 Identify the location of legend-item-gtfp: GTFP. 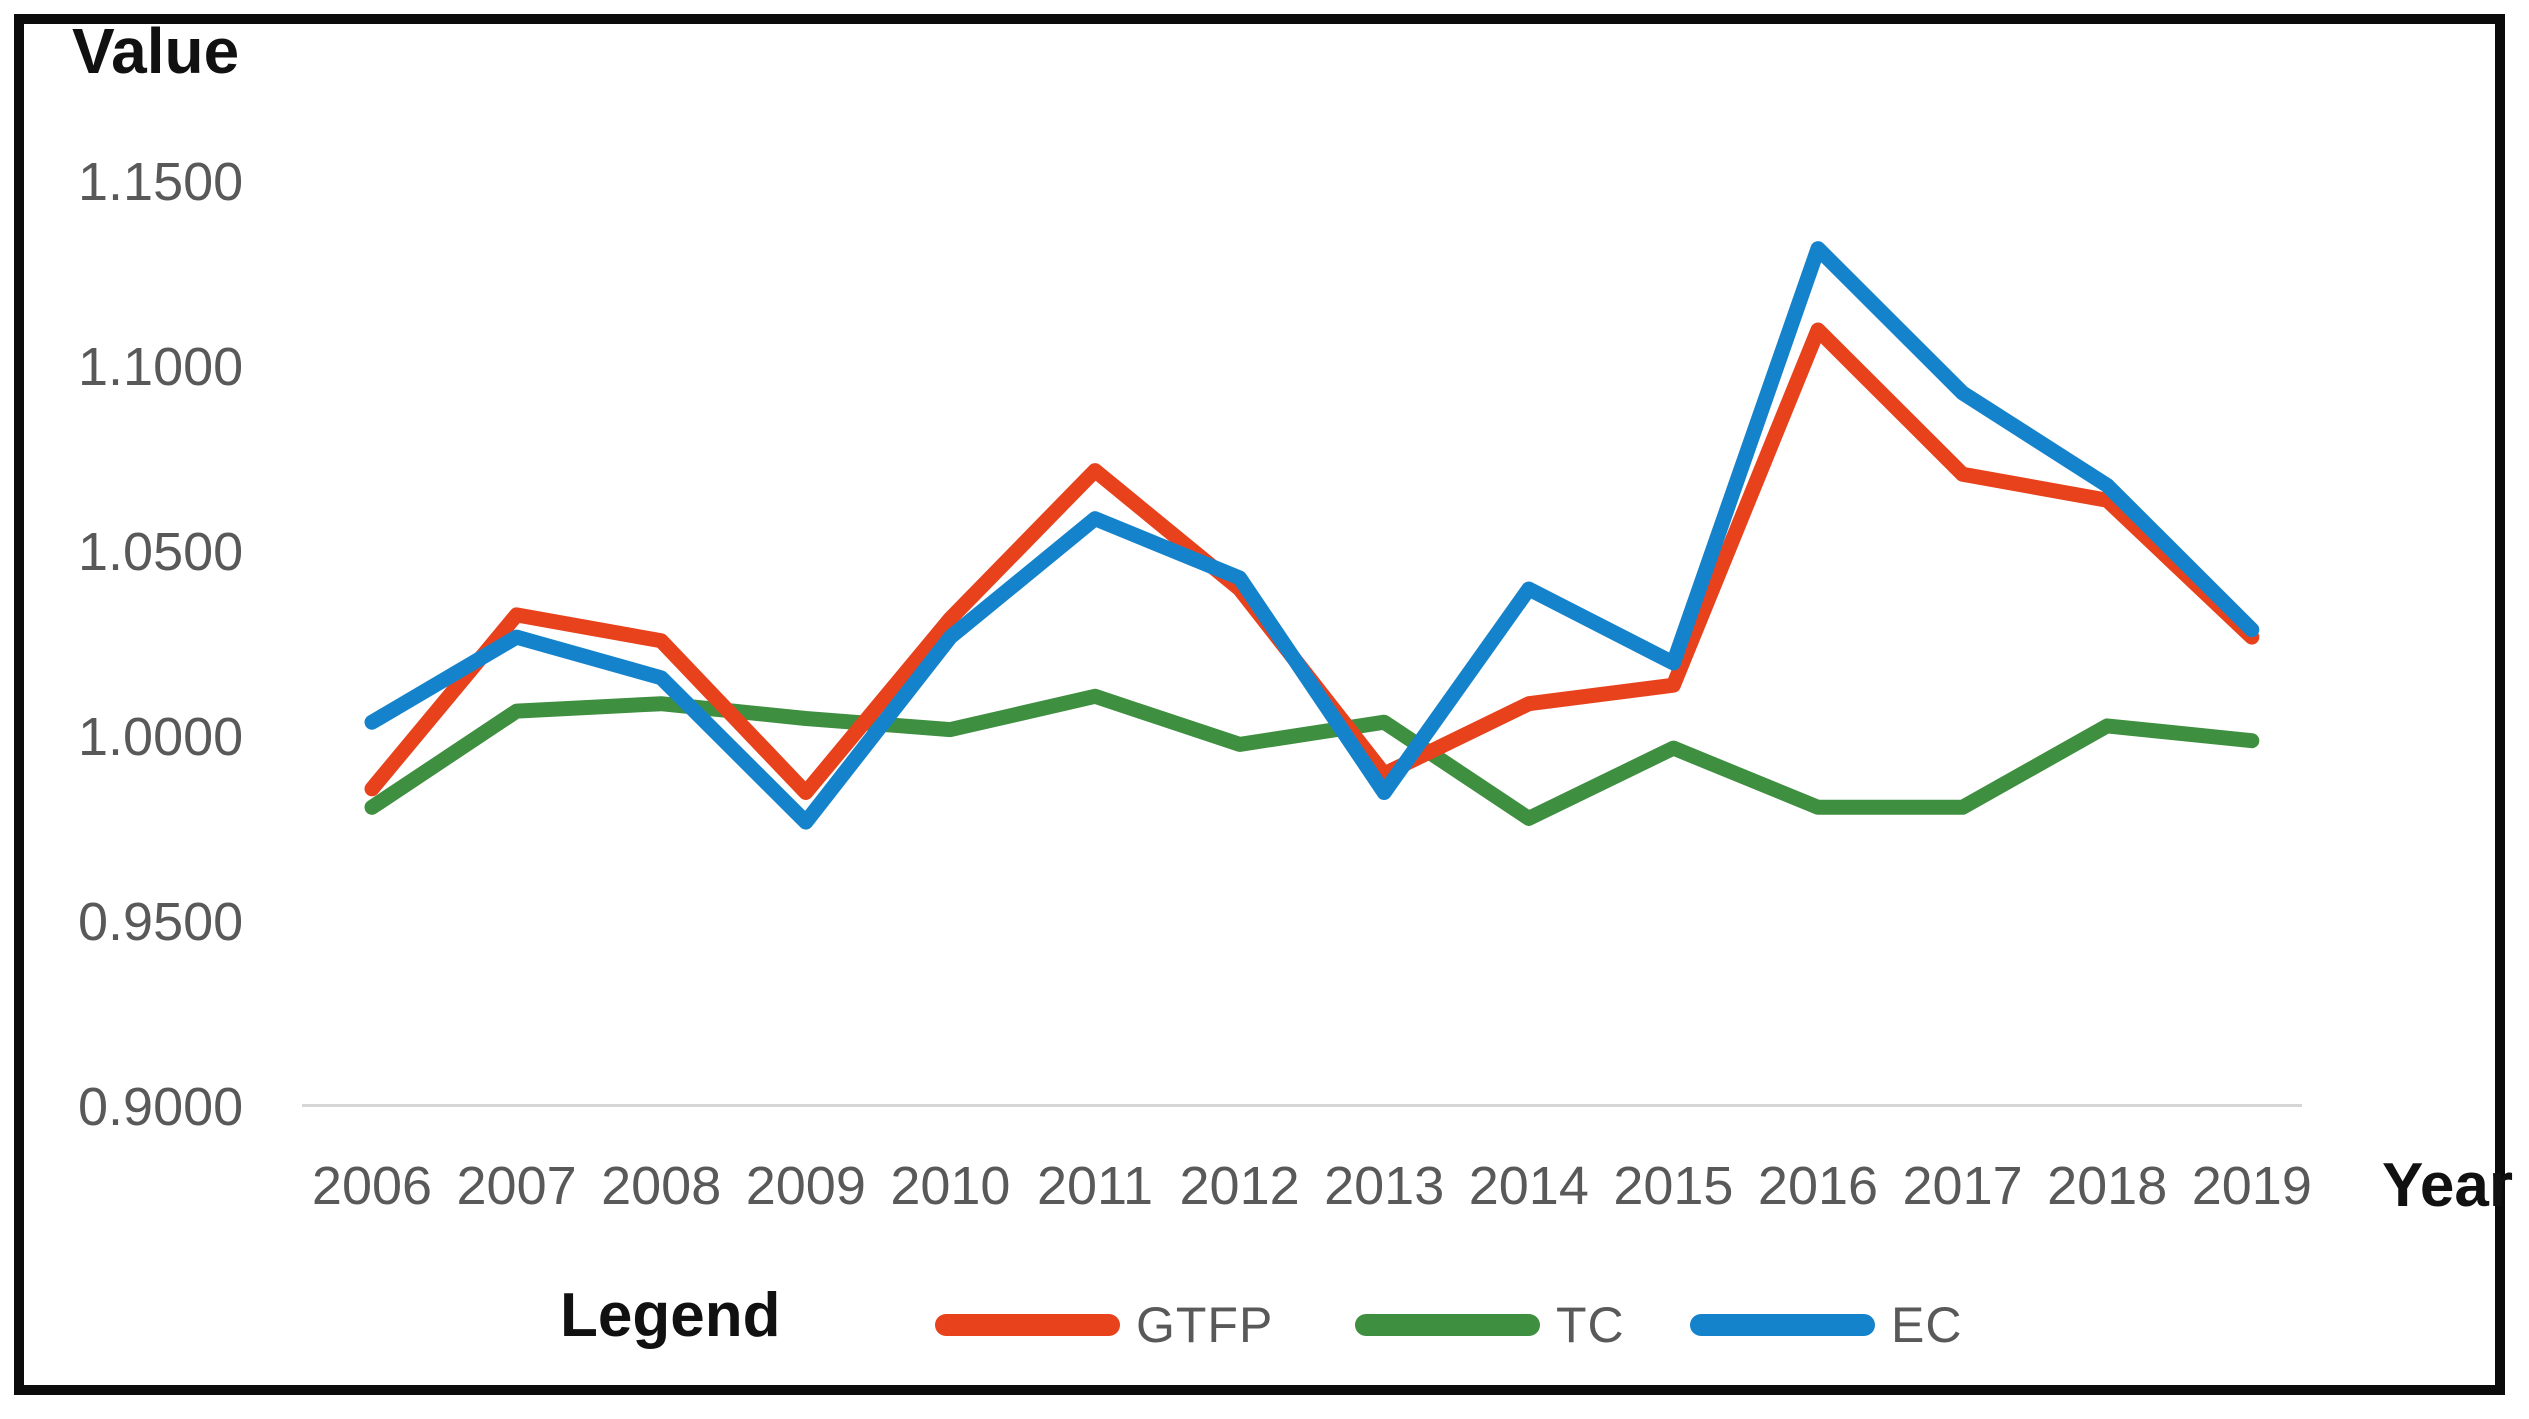
(1104, 1325).